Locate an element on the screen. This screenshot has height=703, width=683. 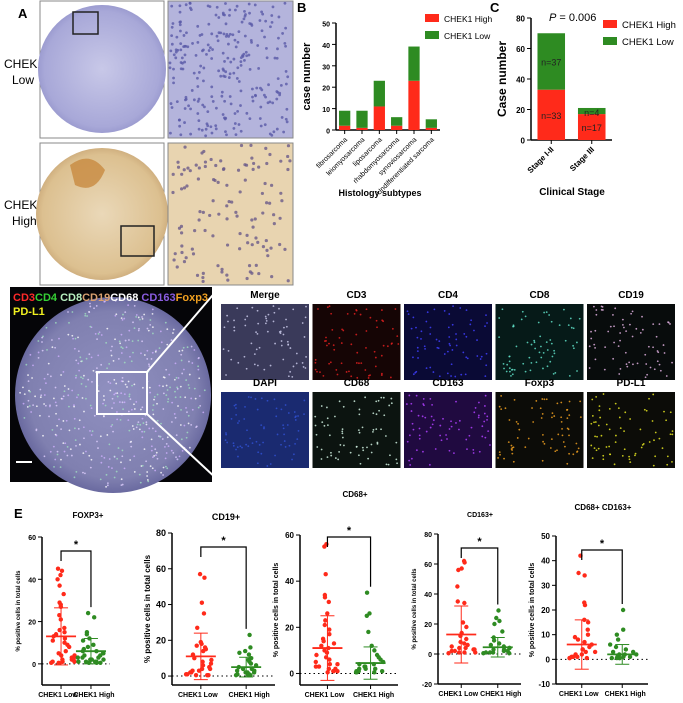
tile-merge is located at coordinates (265, 342).